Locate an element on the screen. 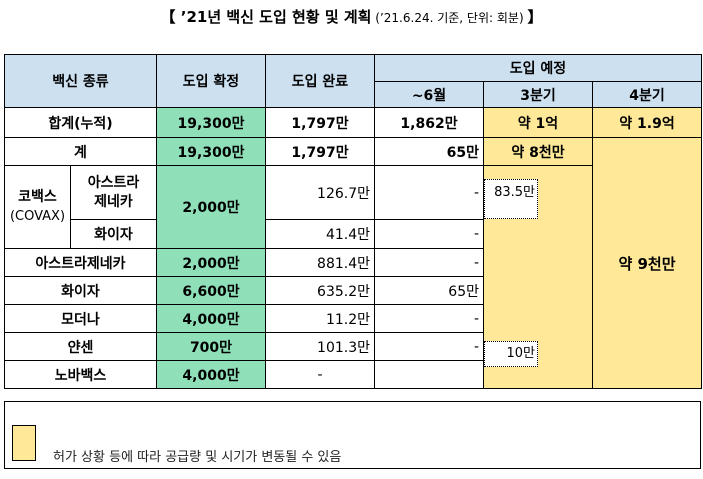 The height and width of the screenshot is (479, 703). header-confirmed: 도입 확정 is located at coordinates (211, 81).